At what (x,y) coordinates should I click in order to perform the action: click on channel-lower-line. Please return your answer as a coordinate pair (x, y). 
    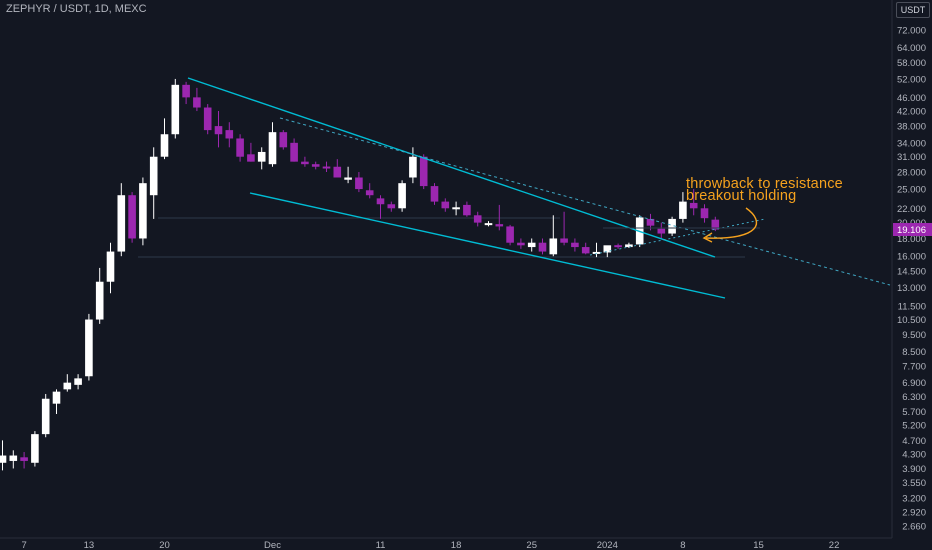
    Looking at the image, I should click on (487, 245).